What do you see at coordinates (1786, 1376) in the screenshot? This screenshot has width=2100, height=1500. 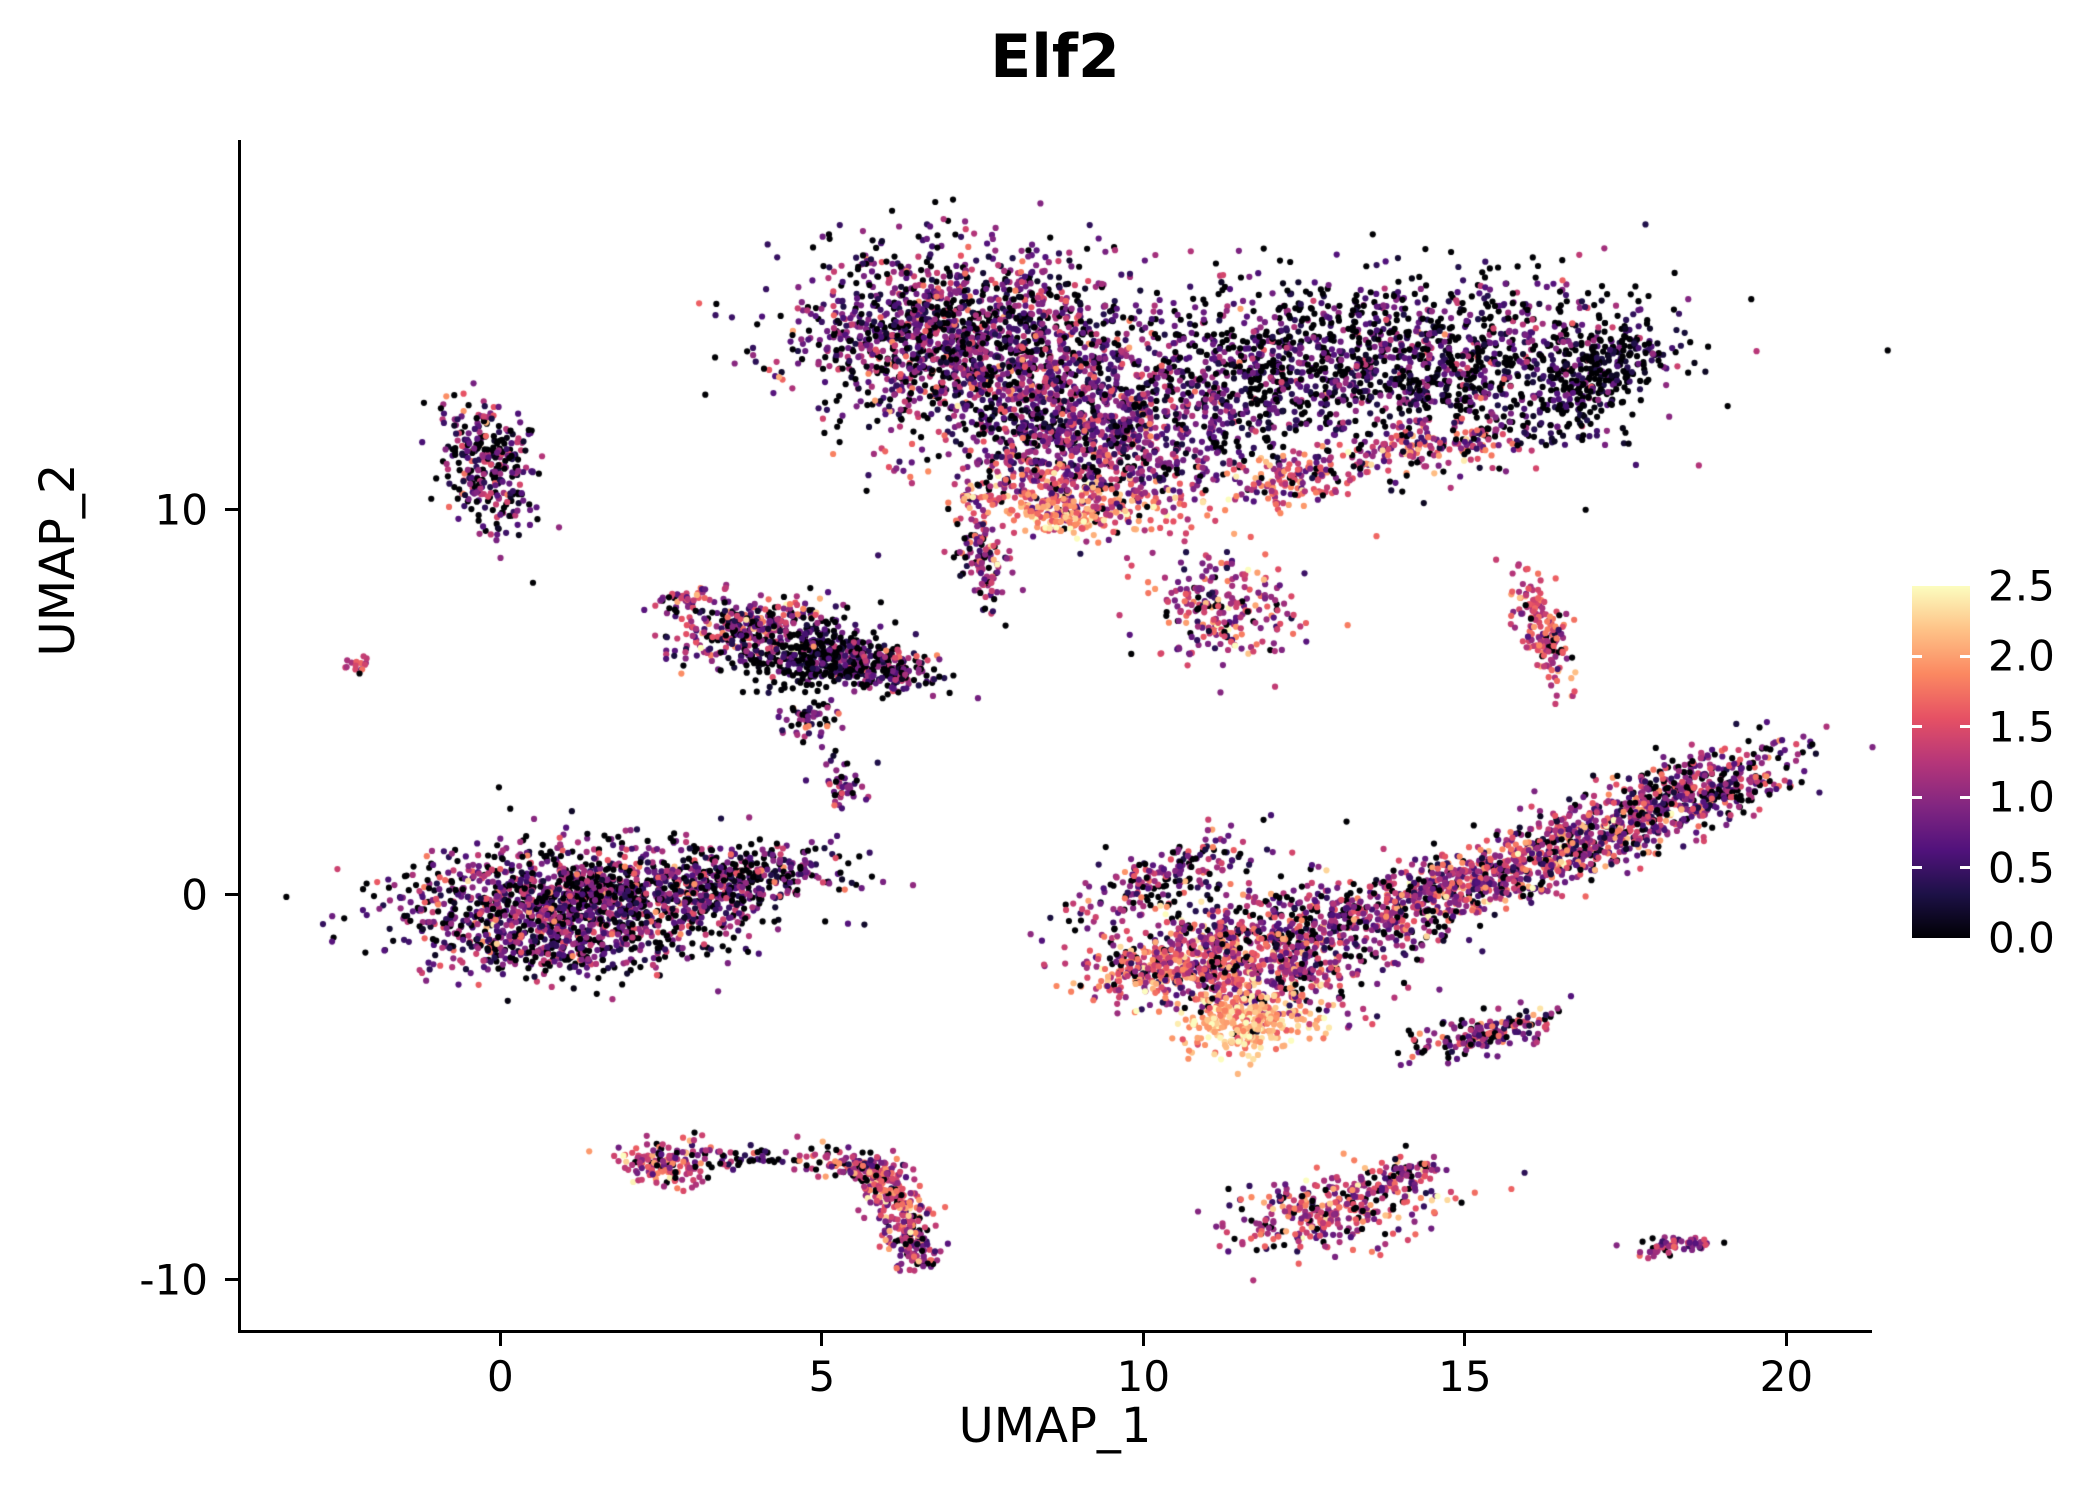 I see `x-tick-label: 20` at bounding box center [1786, 1376].